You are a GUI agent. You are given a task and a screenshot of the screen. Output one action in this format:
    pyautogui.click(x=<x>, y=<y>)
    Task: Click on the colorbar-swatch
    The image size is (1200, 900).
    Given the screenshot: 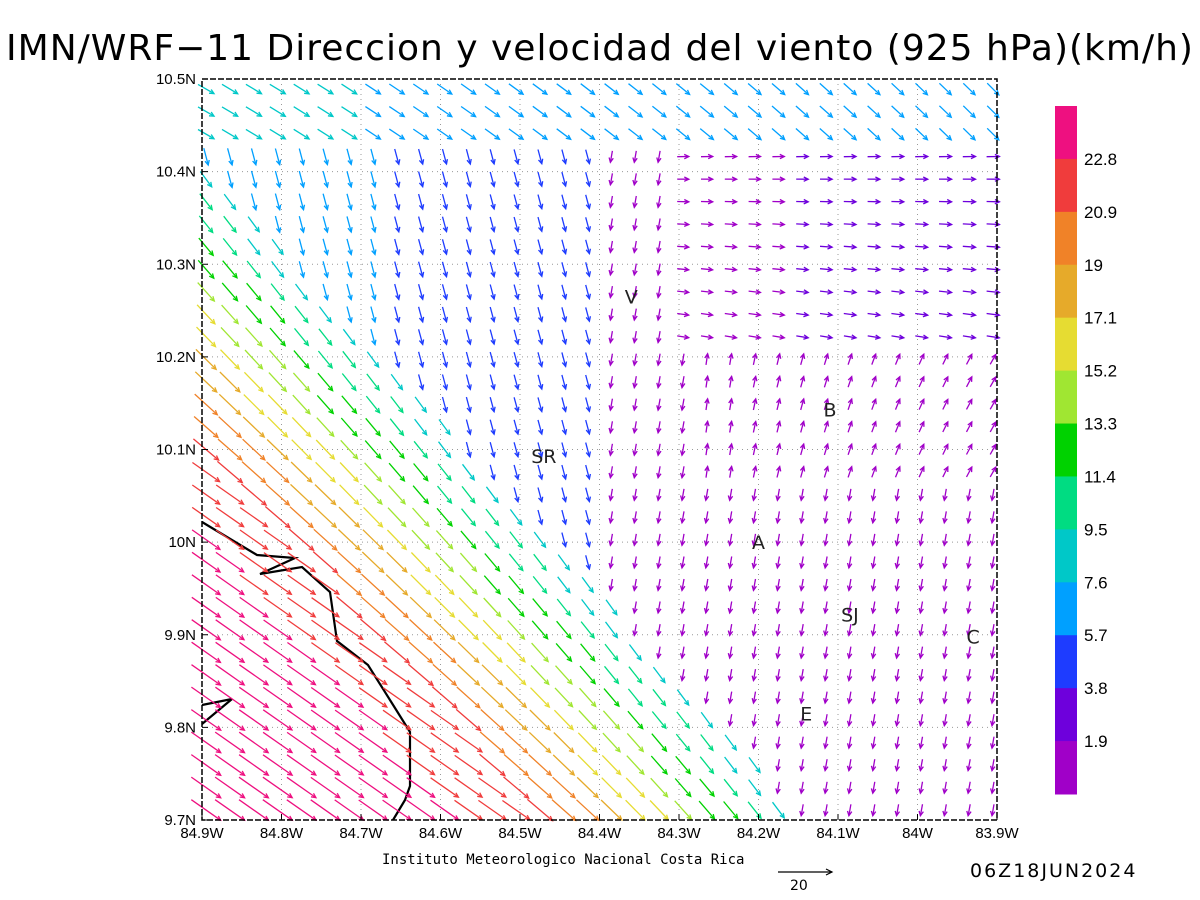 What is the action you would take?
    pyautogui.click(x=1066, y=133)
    